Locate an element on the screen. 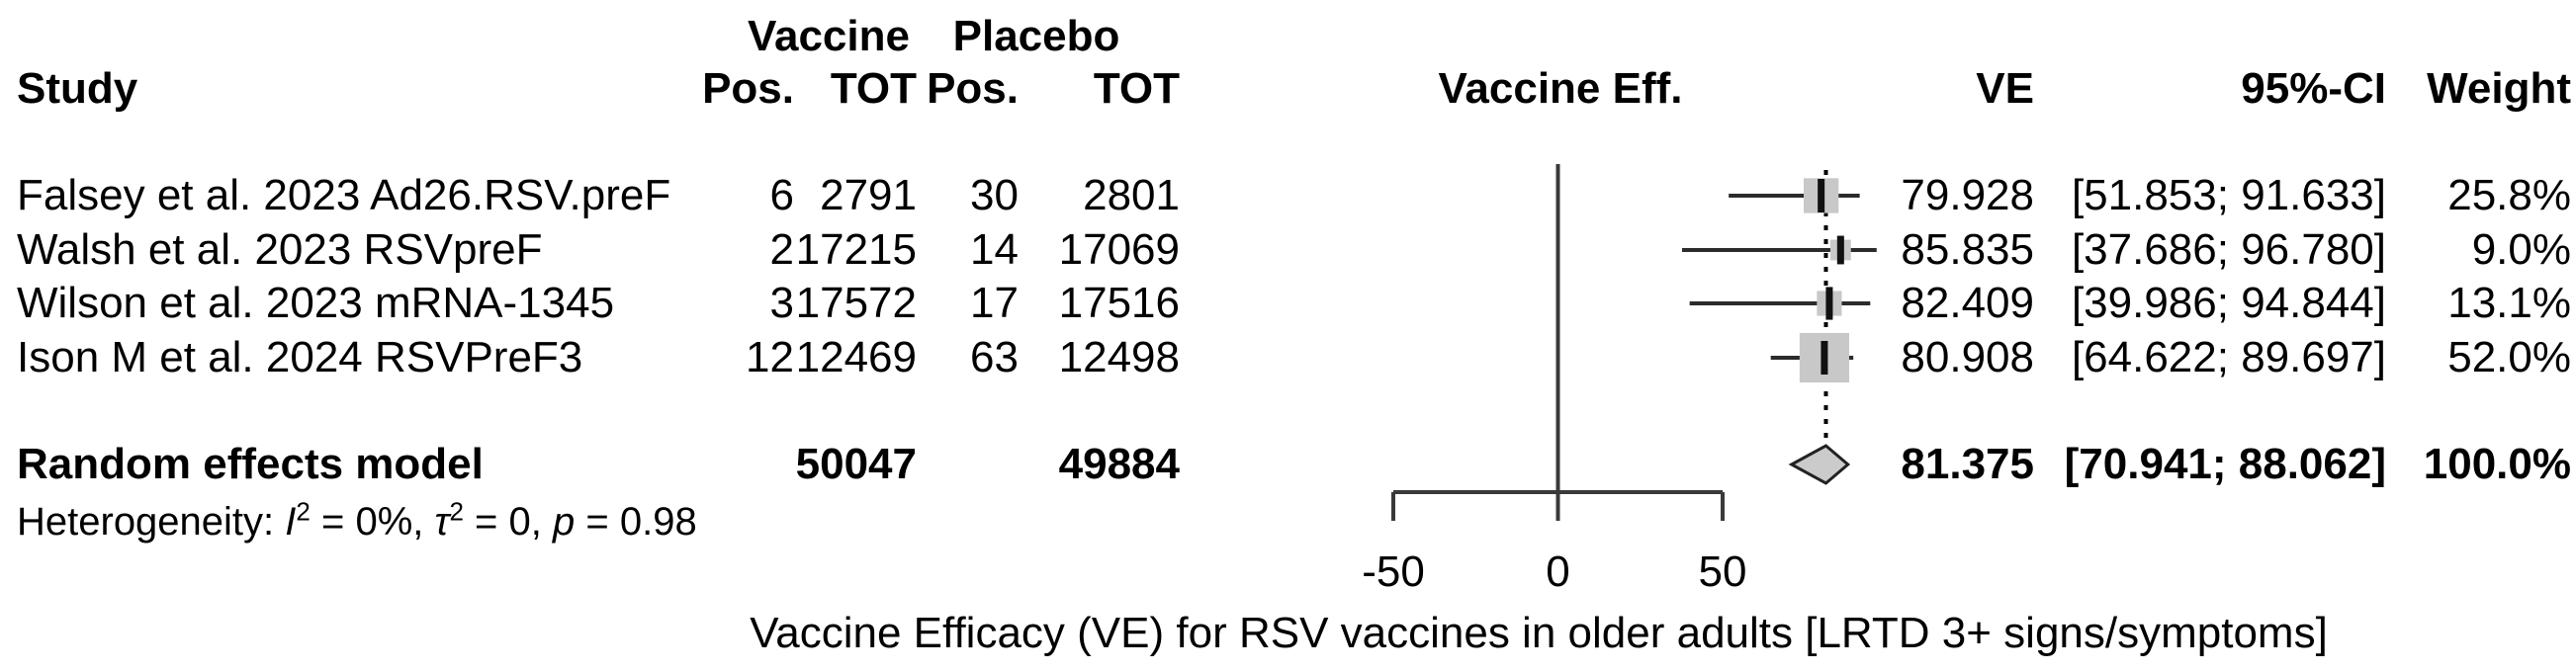 The width and height of the screenshot is (2576, 672). placebo-tot-value: 2801 is located at coordinates (1131, 195).